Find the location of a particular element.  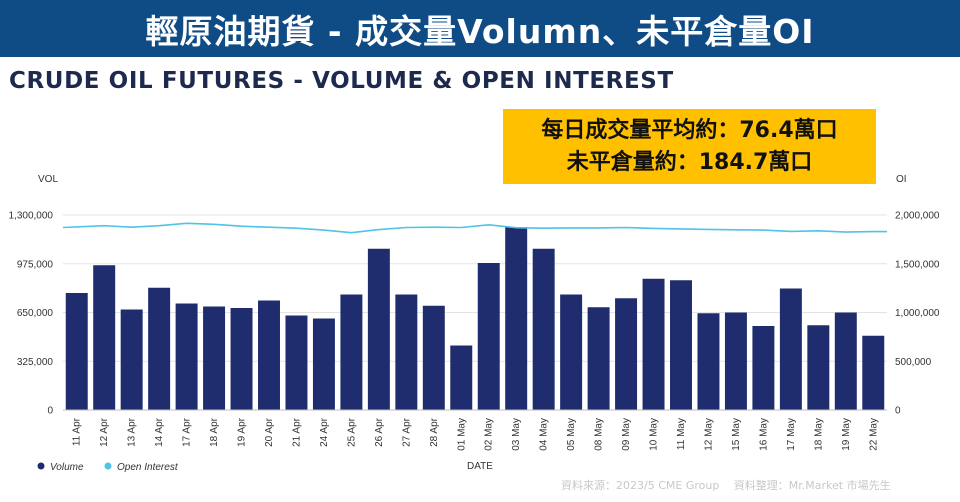

right-axis-title: OI is located at coordinates (901, 179).